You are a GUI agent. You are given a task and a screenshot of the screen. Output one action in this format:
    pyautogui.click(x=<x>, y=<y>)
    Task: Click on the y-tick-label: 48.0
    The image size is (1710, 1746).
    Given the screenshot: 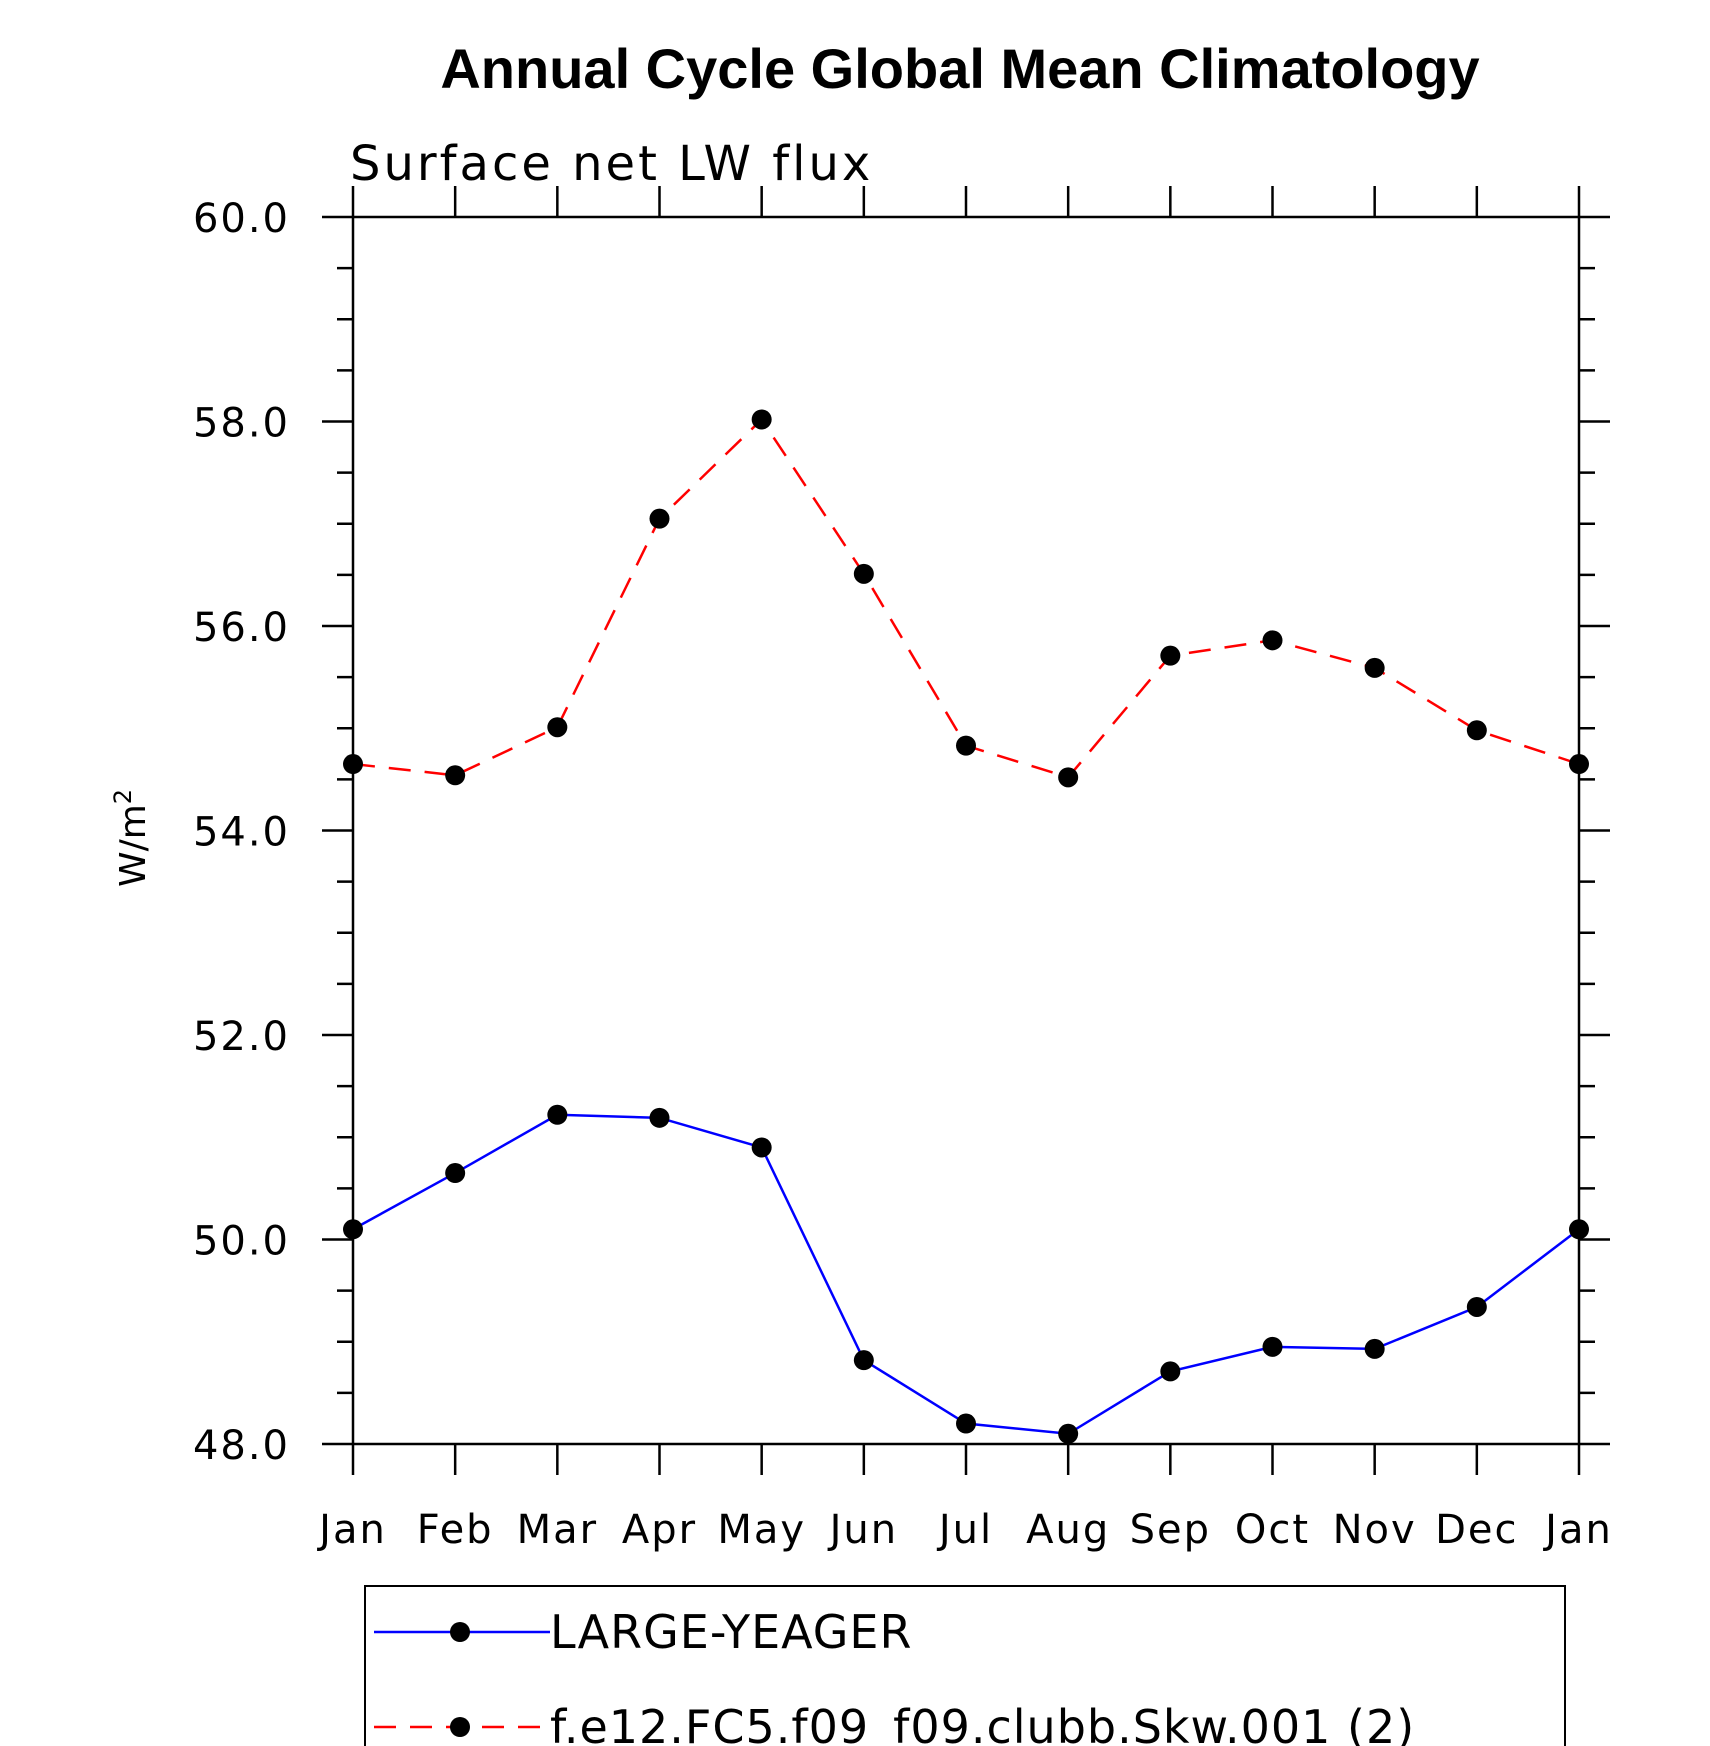 What is the action you would take?
    pyautogui.click(x=241, y=1446)
    